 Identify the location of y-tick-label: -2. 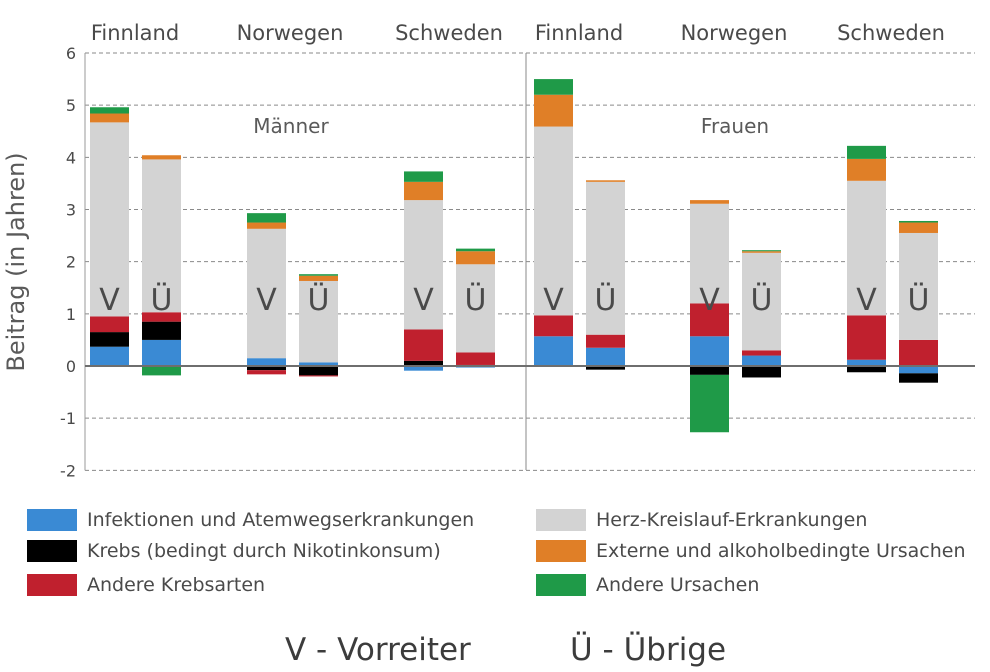
(68, 470).